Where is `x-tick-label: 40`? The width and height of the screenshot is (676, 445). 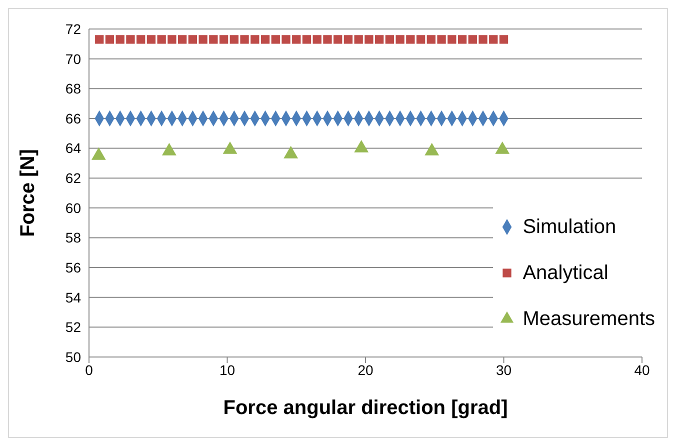
x-tick-label: 40 is located at coordinates (642, 370).